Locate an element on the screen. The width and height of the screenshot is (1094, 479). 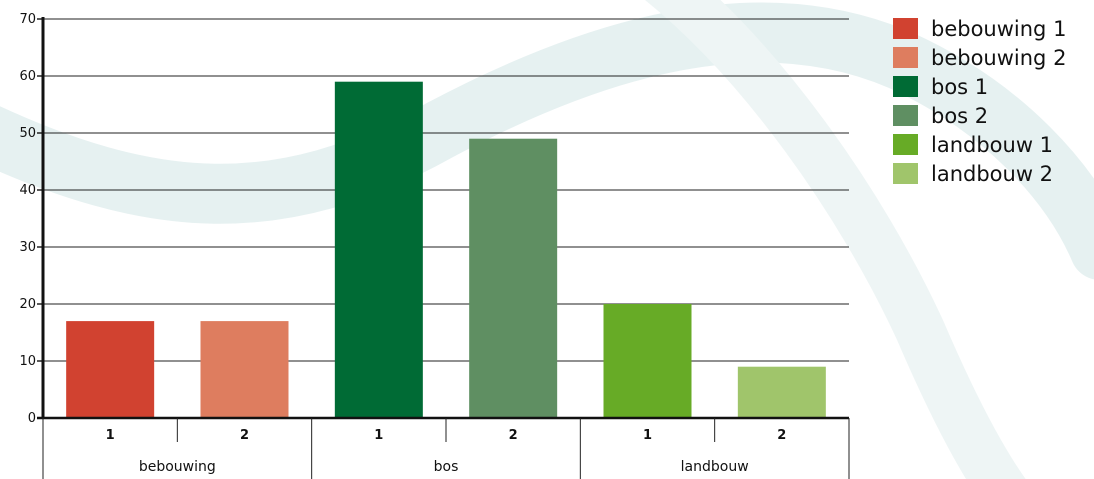
legend-item: landbouw 1 is located at coordinates (979, 144).